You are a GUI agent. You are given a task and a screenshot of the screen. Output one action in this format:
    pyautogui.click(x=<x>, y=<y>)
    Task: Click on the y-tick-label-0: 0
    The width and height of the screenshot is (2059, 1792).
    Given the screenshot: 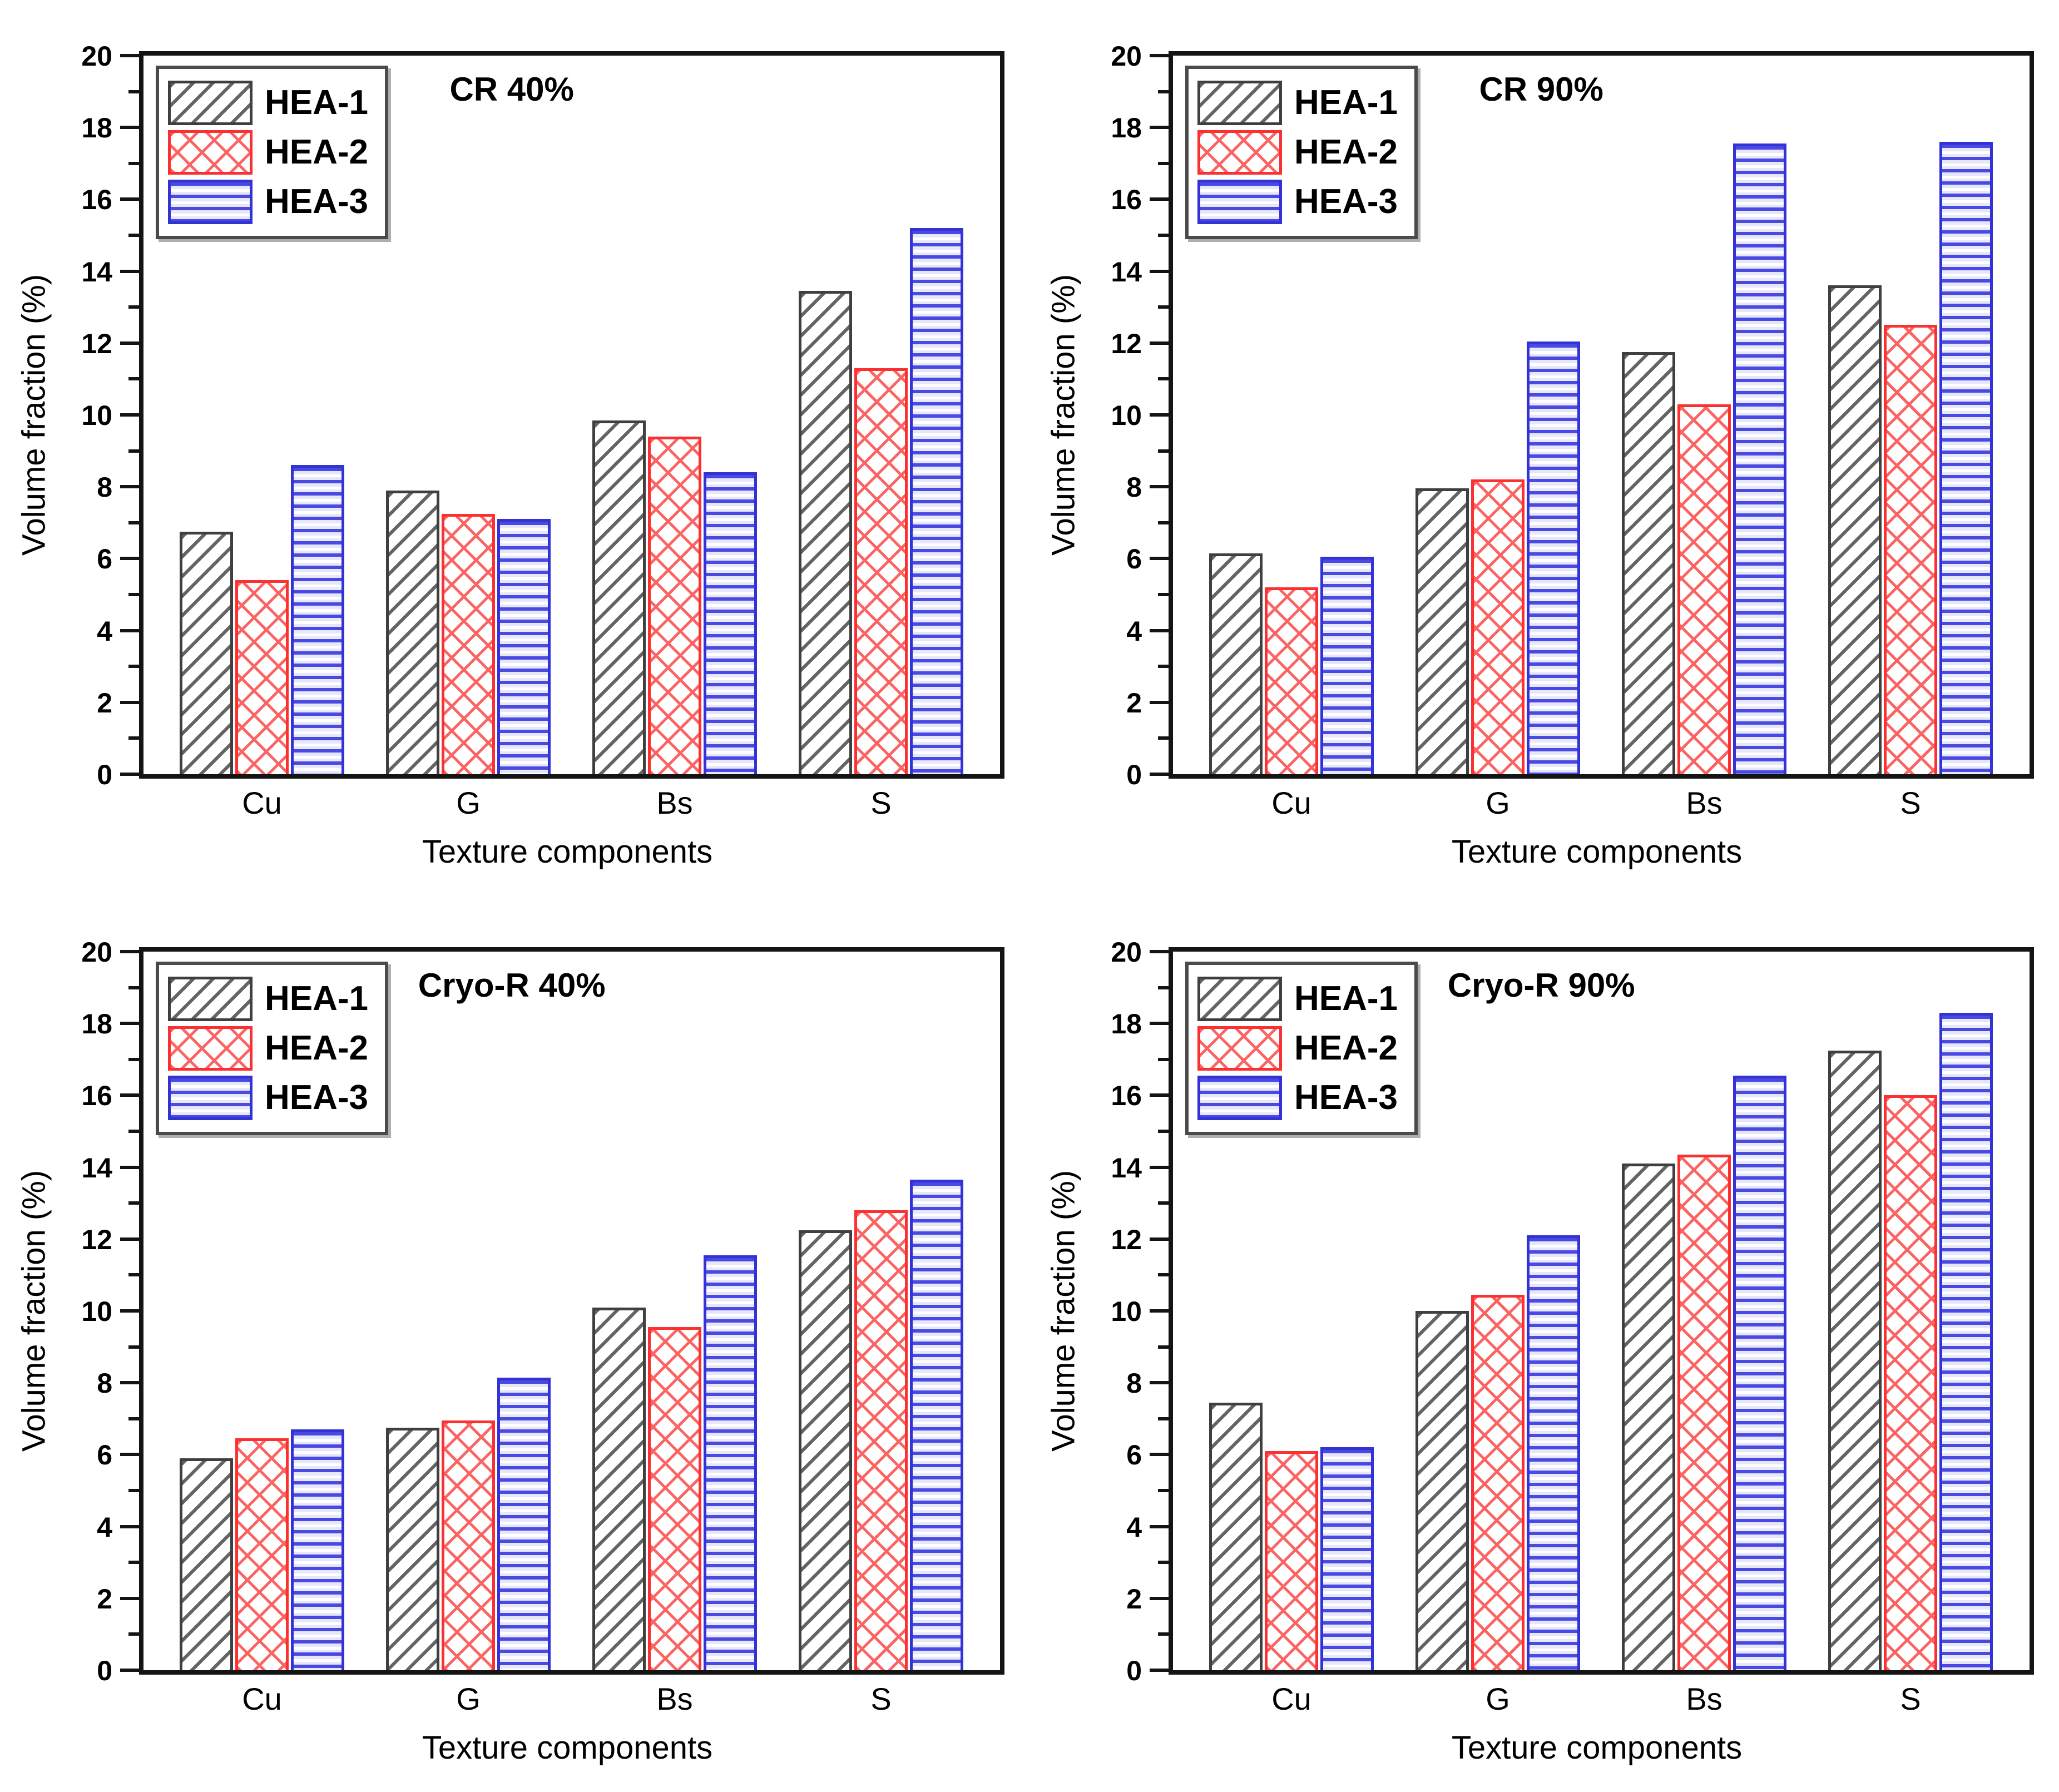 What is the action you would take?
    pyautogui.click(x=104, y=1670)
    